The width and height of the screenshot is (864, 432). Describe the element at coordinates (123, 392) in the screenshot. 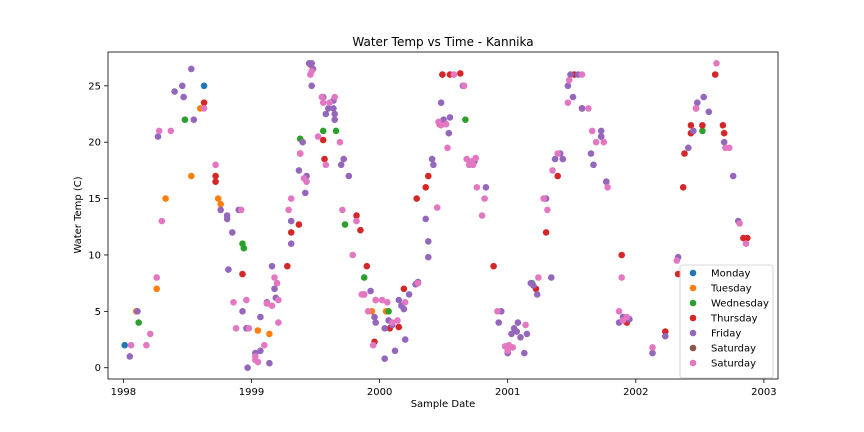

I see `x-tick-label: 1998` at that location.